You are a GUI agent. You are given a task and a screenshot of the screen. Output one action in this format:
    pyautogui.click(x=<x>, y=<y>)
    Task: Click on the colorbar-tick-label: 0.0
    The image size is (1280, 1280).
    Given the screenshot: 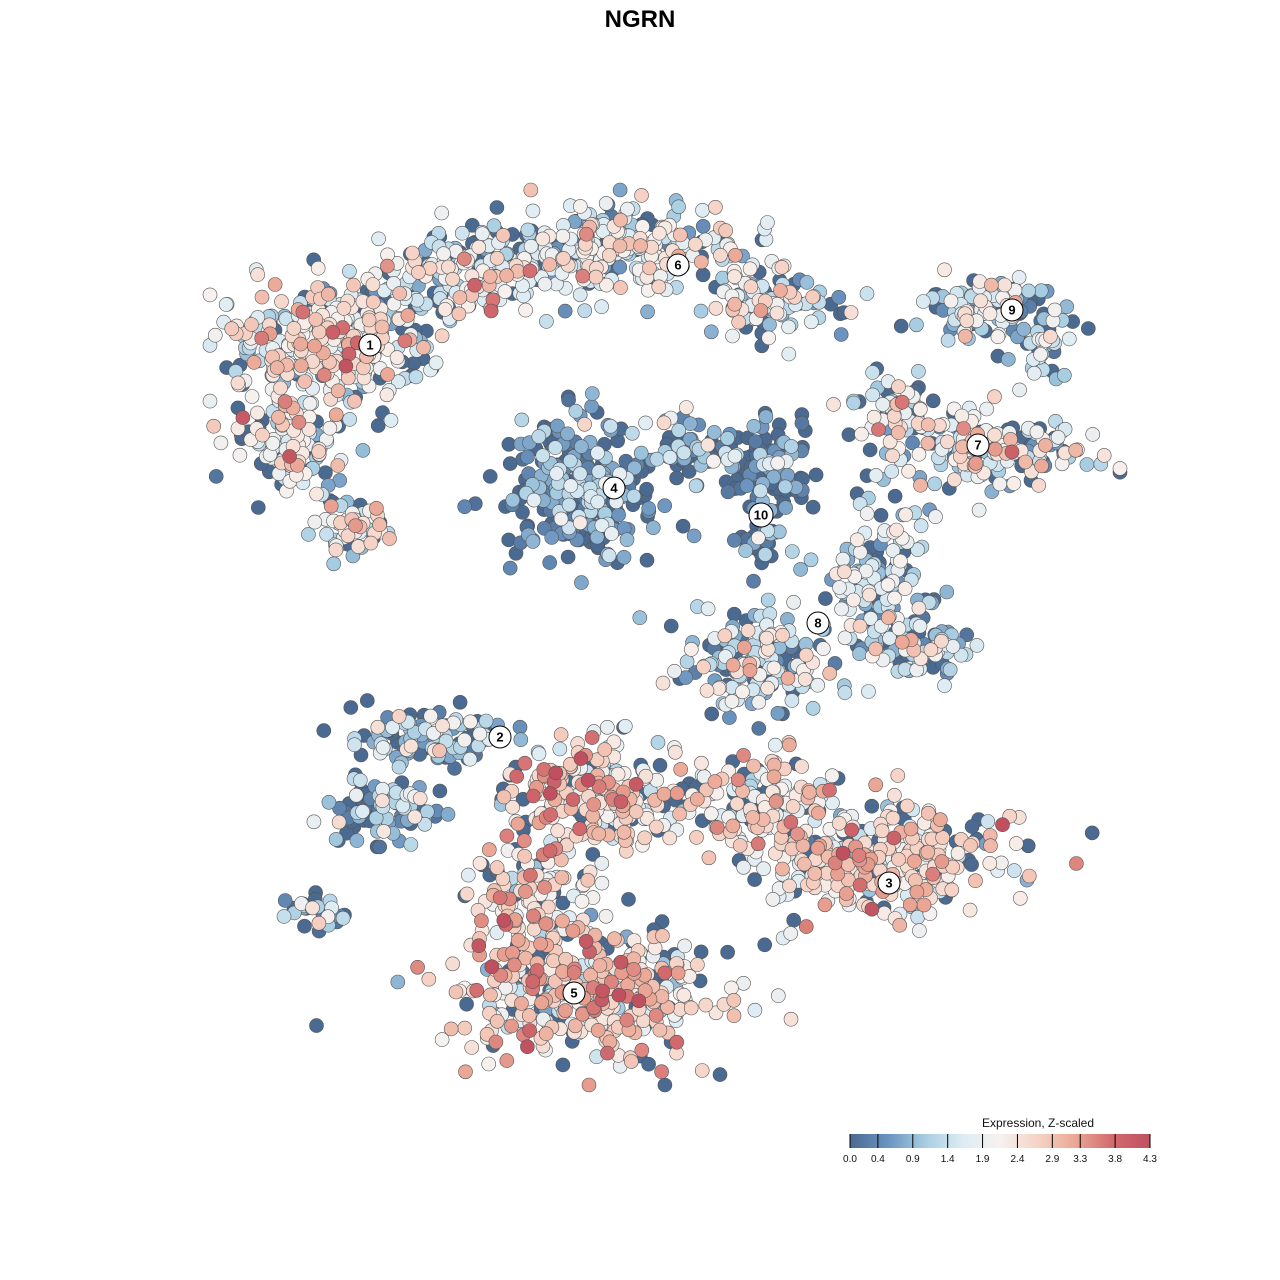 What is the action you would take?
    pyautogui.click(x=850, y=1159)
    